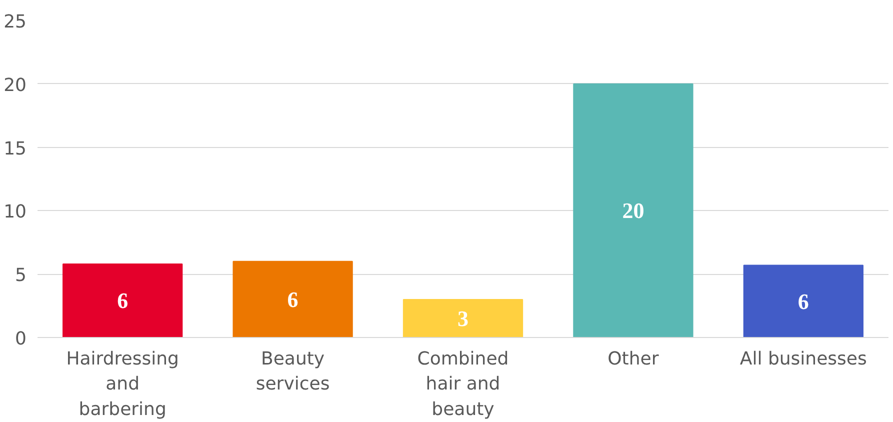  I want to click on y-tick-label: 10, so click(15, 212).